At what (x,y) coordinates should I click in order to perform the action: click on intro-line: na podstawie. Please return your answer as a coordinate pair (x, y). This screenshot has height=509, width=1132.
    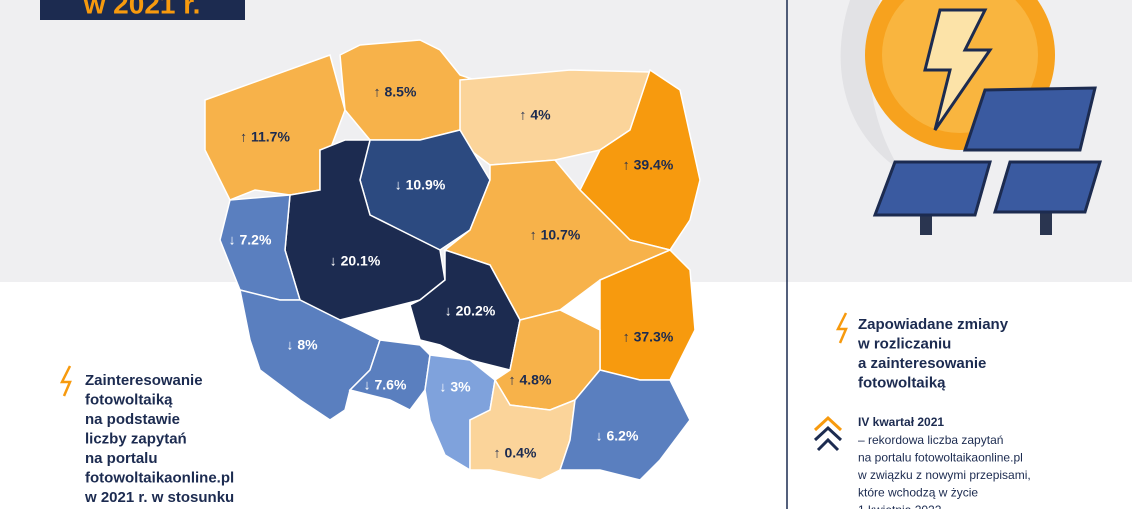
    Looking at the image, I should click on (132, 419).